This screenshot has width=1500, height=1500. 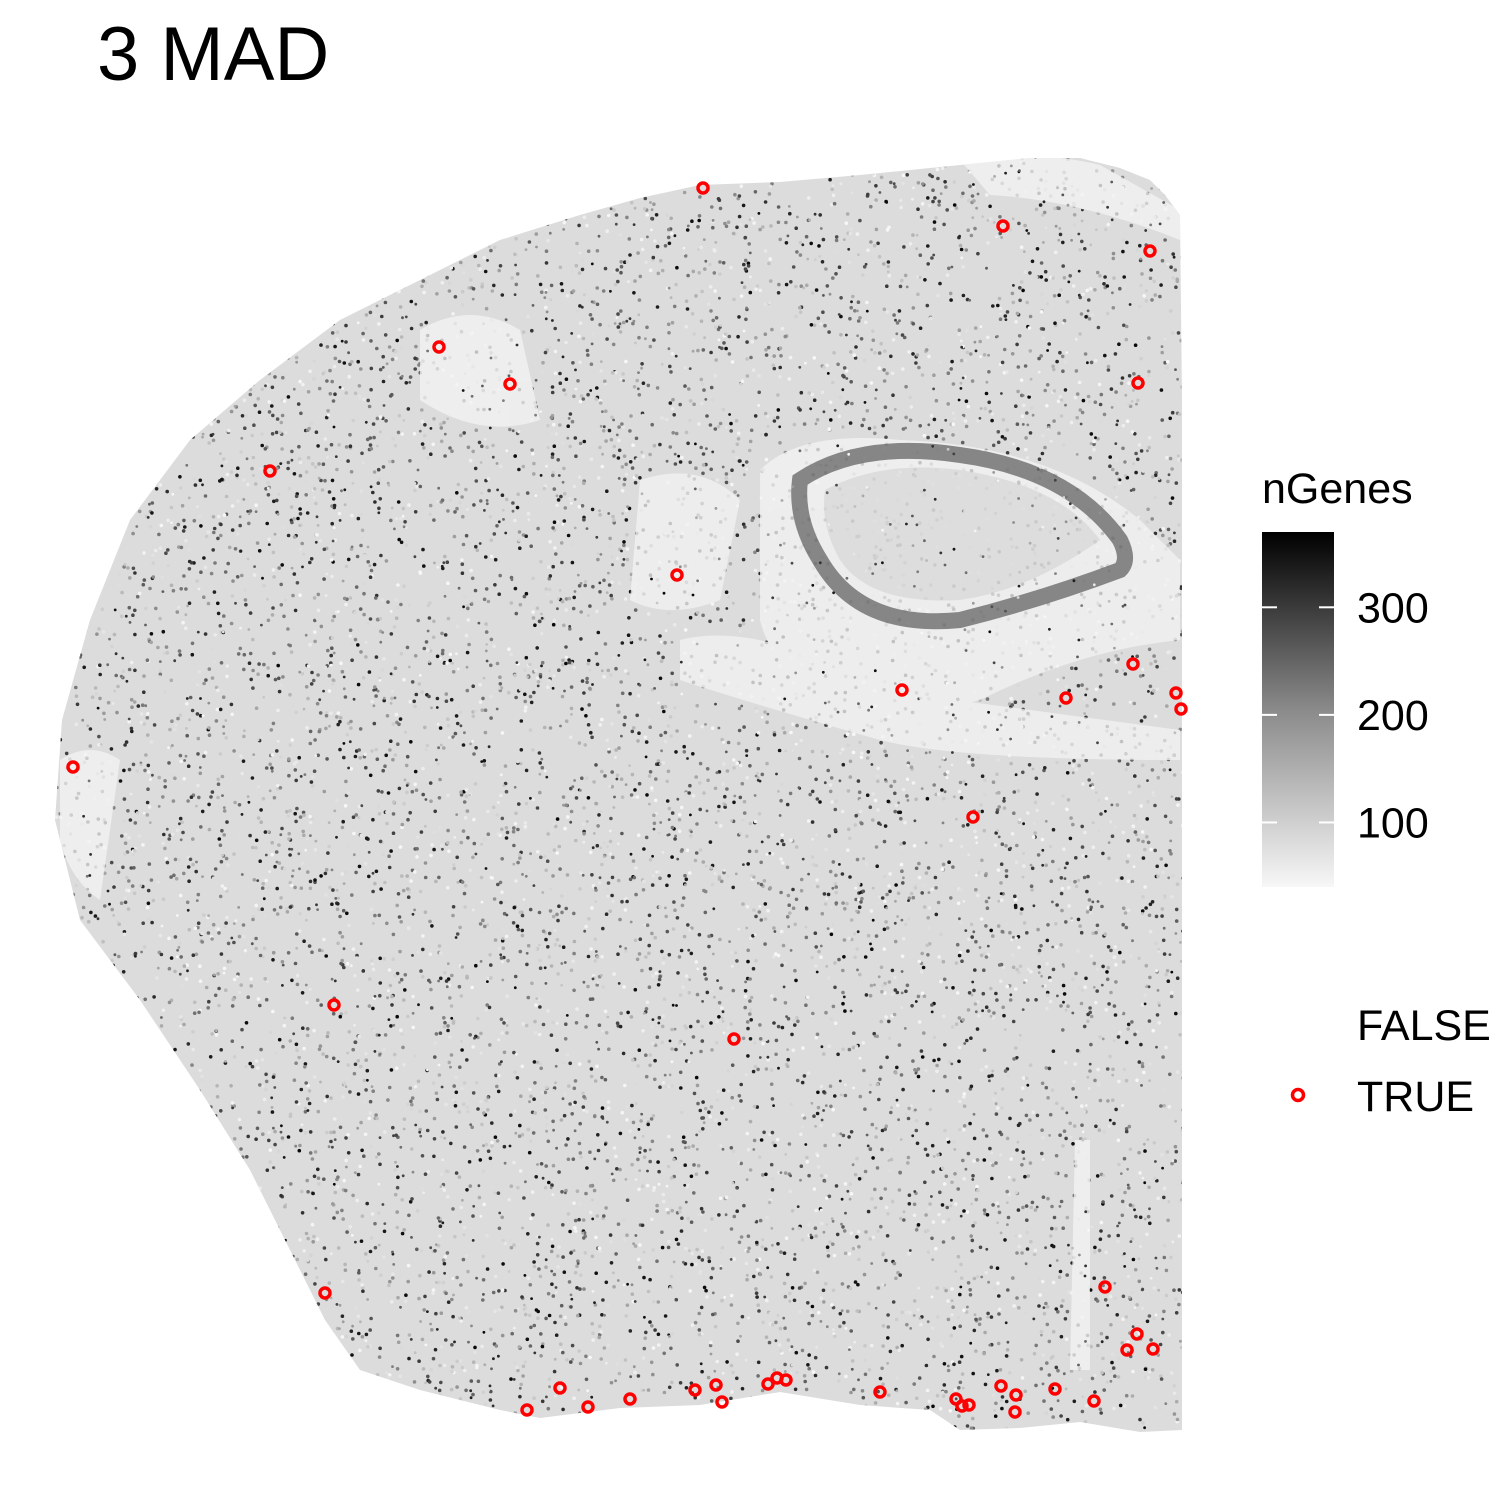 I want to click on hippocampus-band, so click(x=962, y=536).